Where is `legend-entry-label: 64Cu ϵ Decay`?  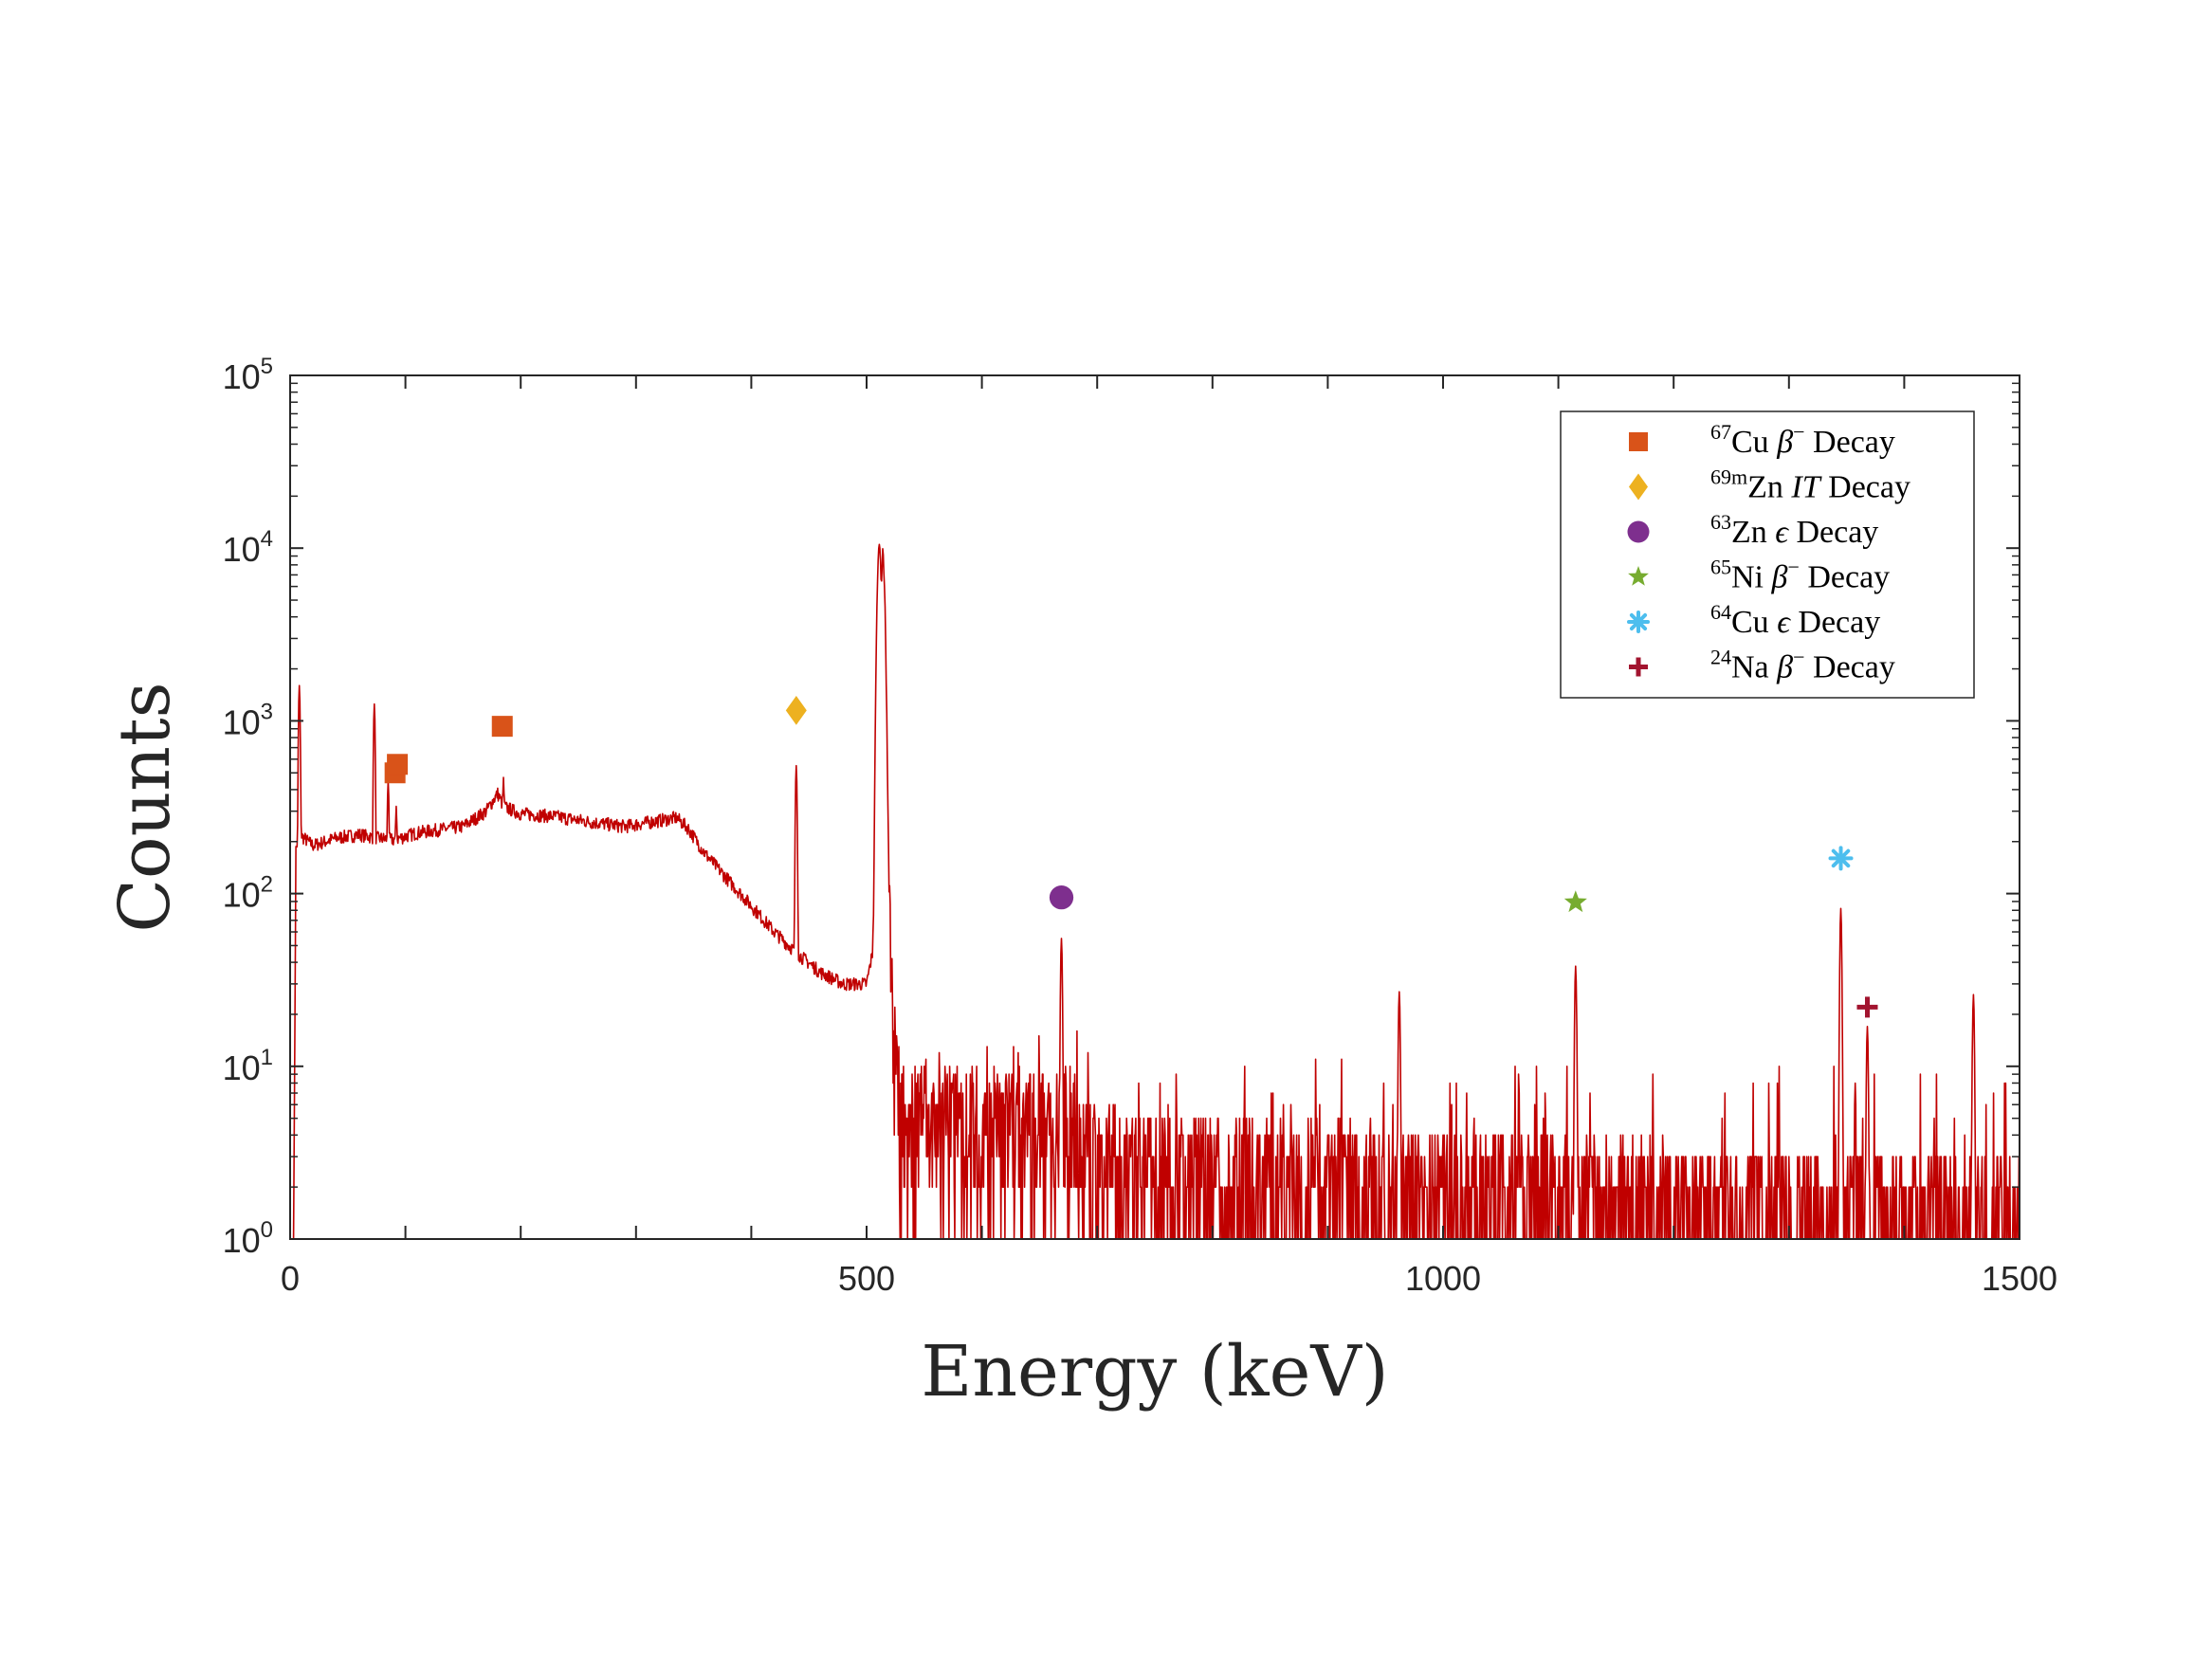
legend-entry-label: 64Cu ϵ Decay is located at coordinates (1795, 620).